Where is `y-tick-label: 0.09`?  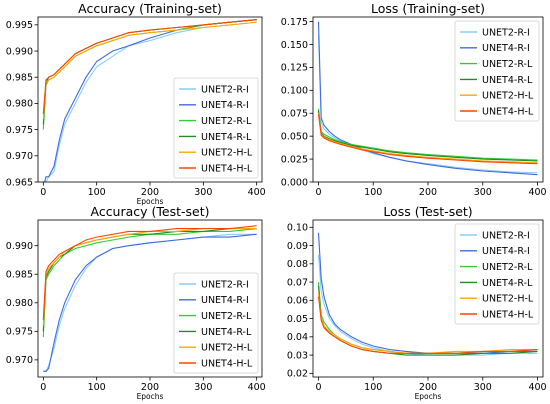 y-tick-label: 0.09 is located at coordinates (297, 246).